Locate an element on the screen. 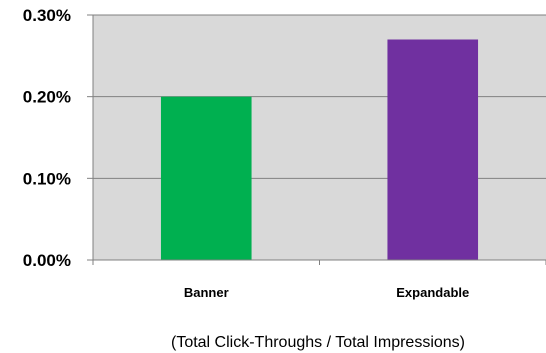  y-tick-label: 0.10% is located at coordinates (47, 178).